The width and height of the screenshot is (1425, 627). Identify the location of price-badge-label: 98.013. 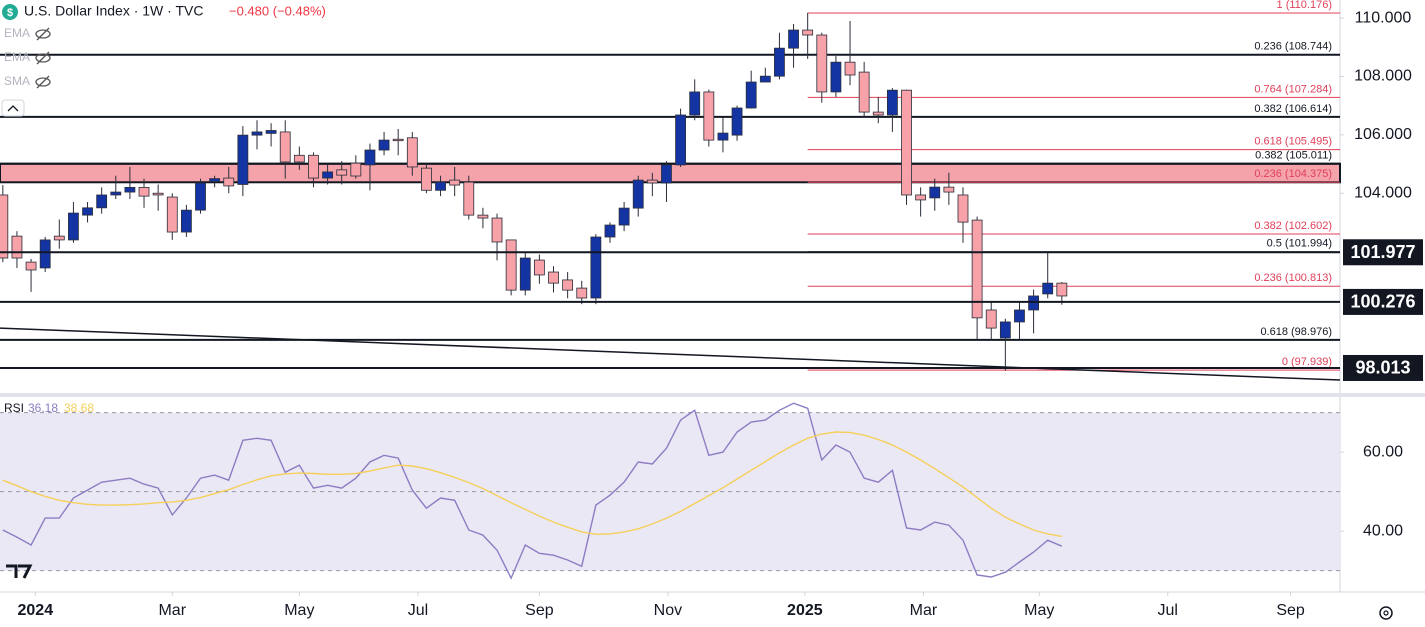
(1382, 368).